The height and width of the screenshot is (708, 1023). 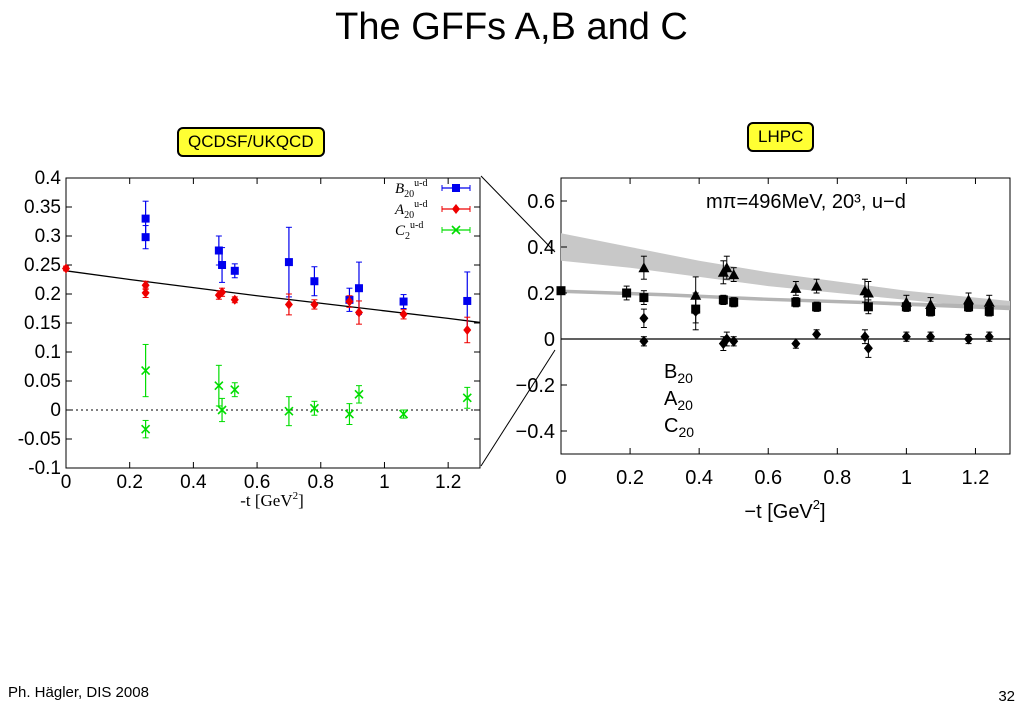 What do you see at coordinates (456, 209) in the screenshot?
I see `left-legend-marker-A` at bounding box center [456, 209].